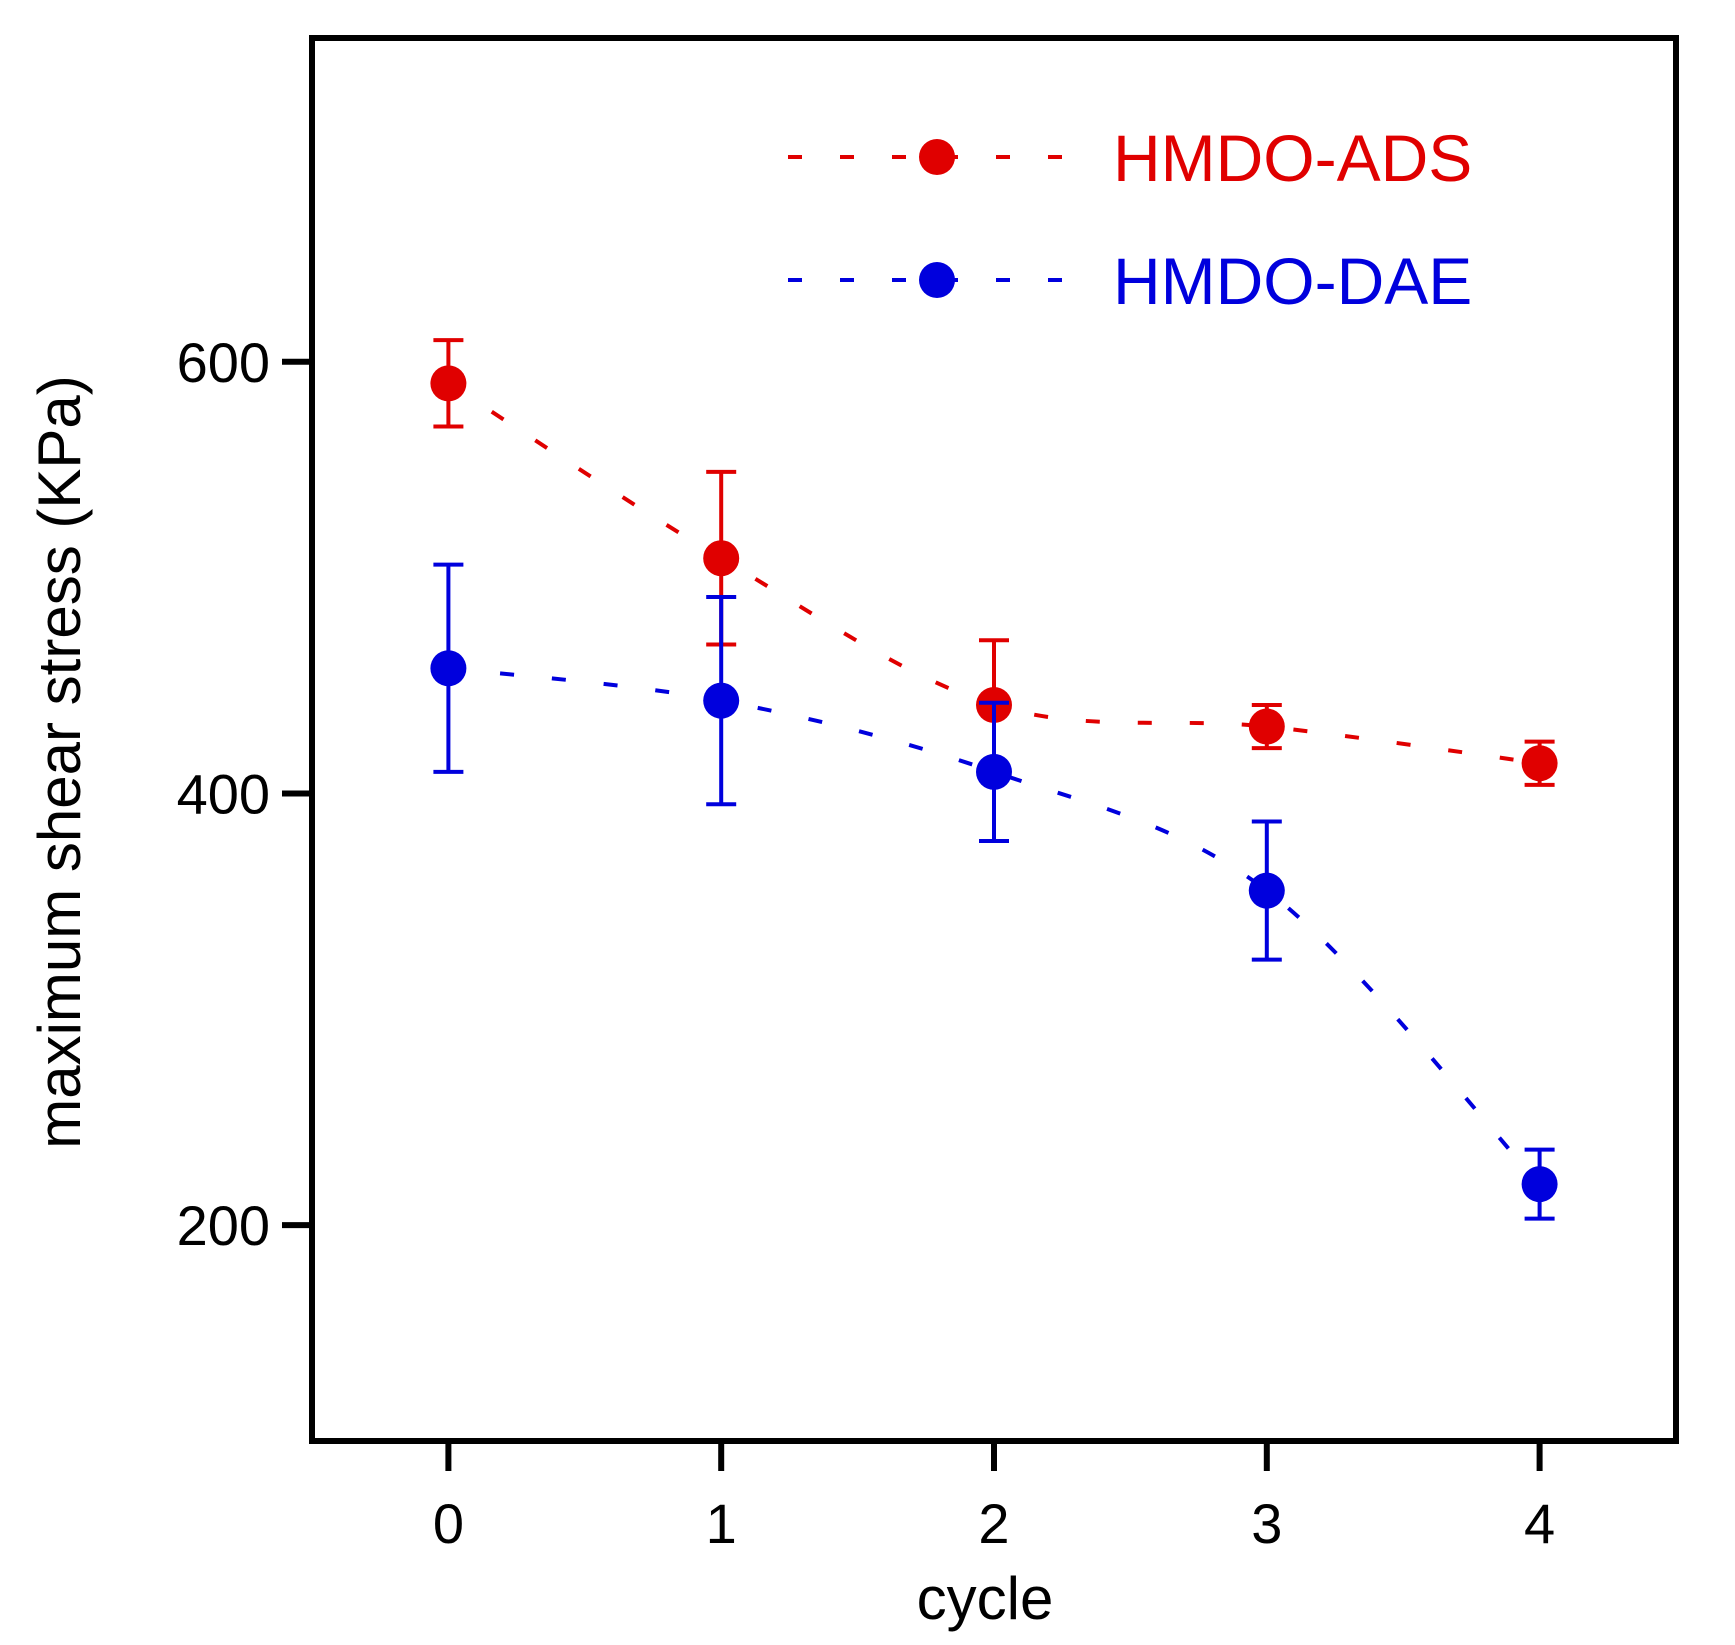  Describe the element at coordinates (1292, 158) in the screenshot. I see `legend-label: HMDO-ADS` at that location.